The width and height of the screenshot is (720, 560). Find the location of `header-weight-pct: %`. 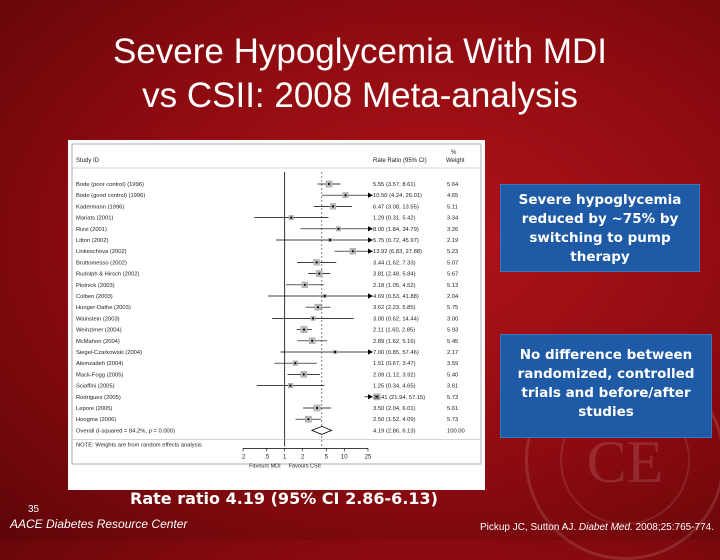

header-weight-pct: % is located at coordinates (454, 153).